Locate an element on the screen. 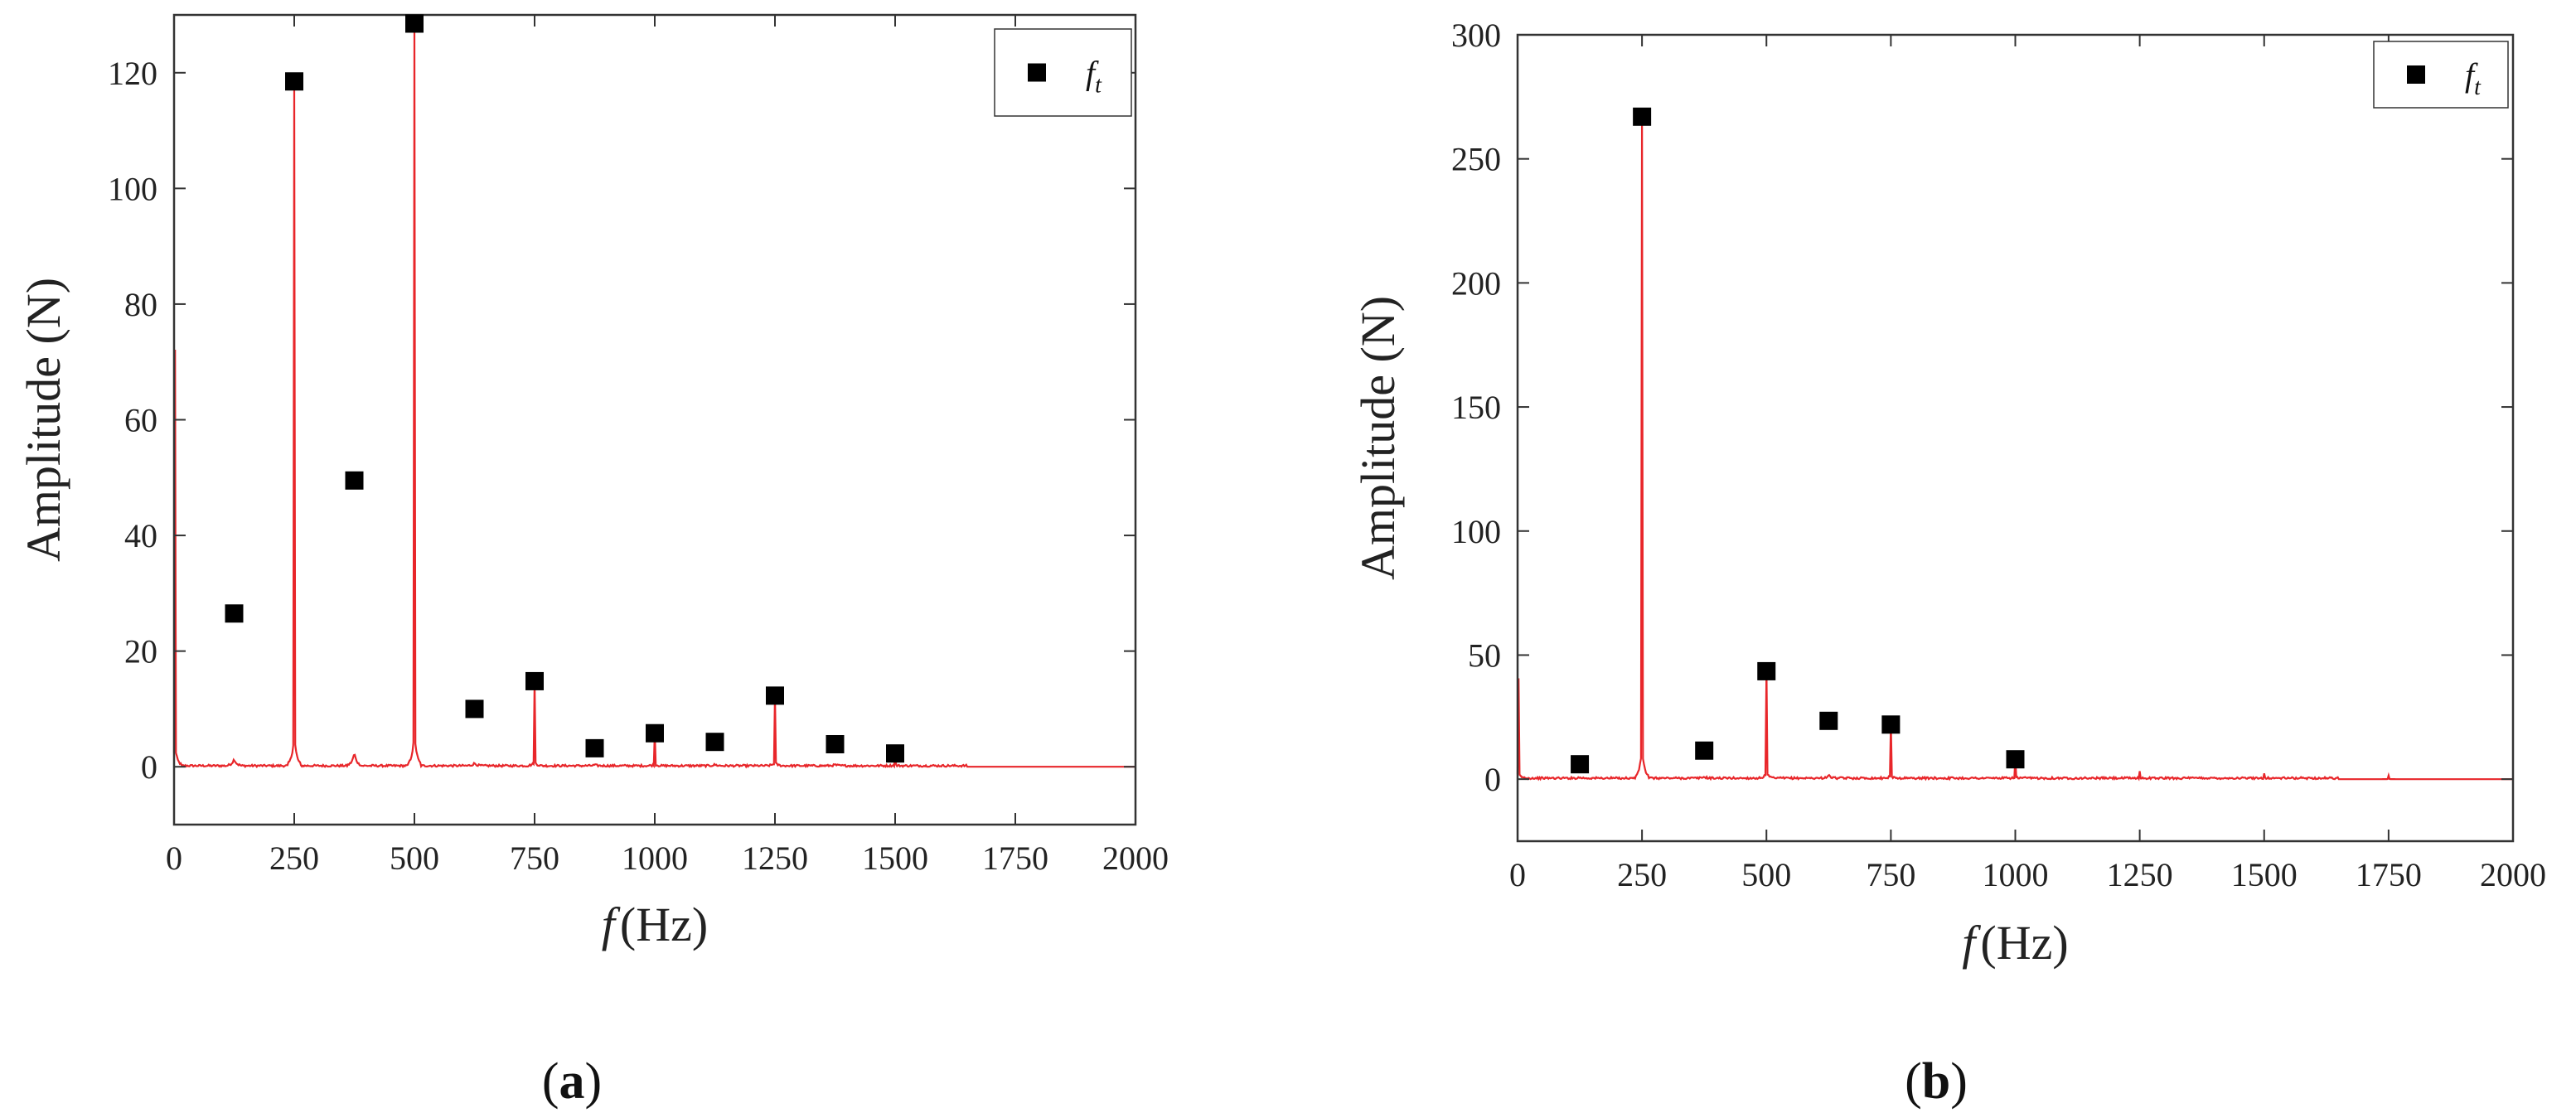 This screenshot has width=2576, height=1113. y-tick-label: 40 is located at coordinates (140, 535).